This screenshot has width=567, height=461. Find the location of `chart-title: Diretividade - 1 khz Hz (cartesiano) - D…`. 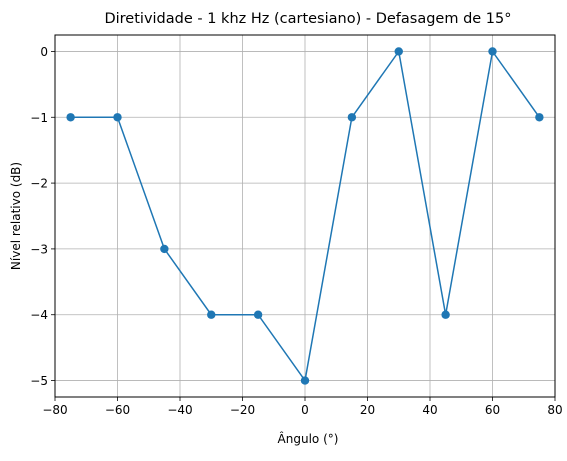

chart-title: Diretividade - 1 khz Hz (cartesiano) - D… is located at coordinates (307, 19).